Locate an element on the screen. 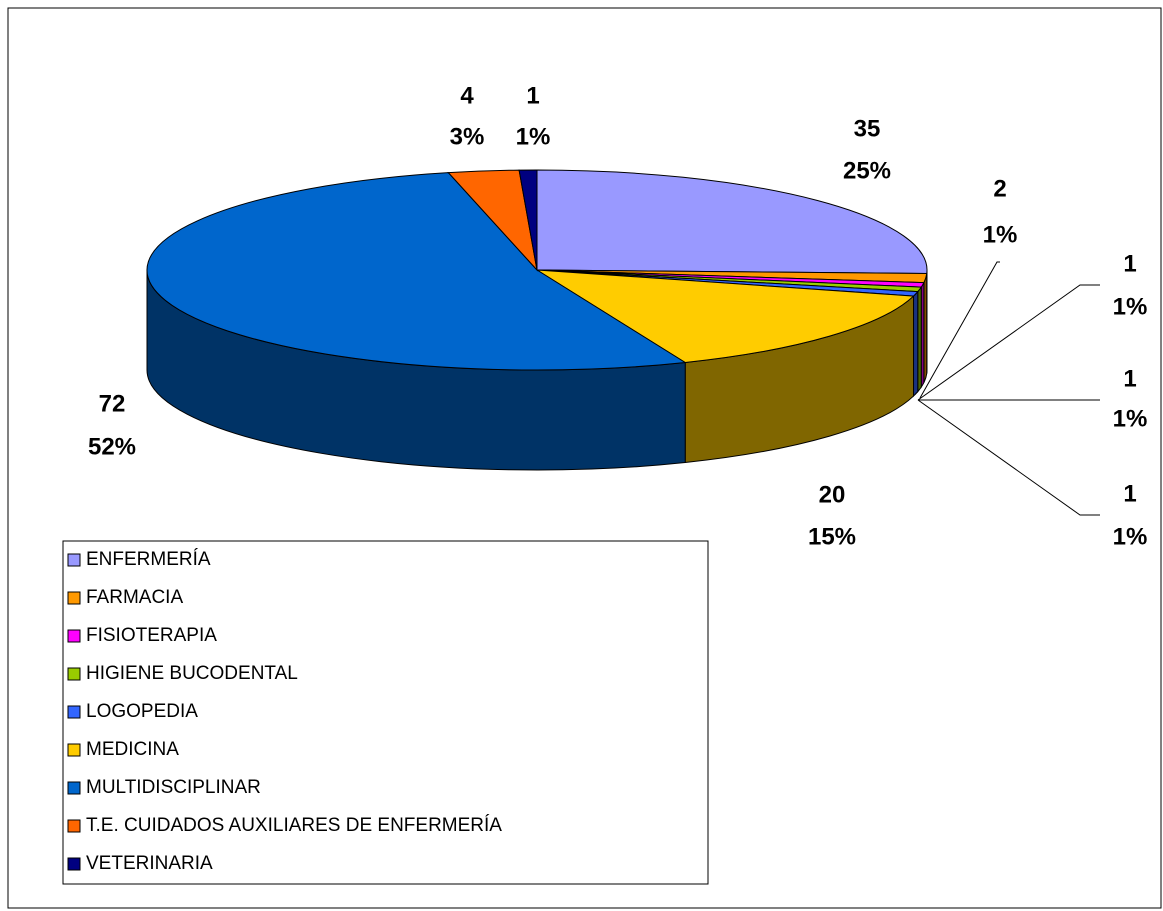  percent-label: 52% is located at coordinates (112, 446).